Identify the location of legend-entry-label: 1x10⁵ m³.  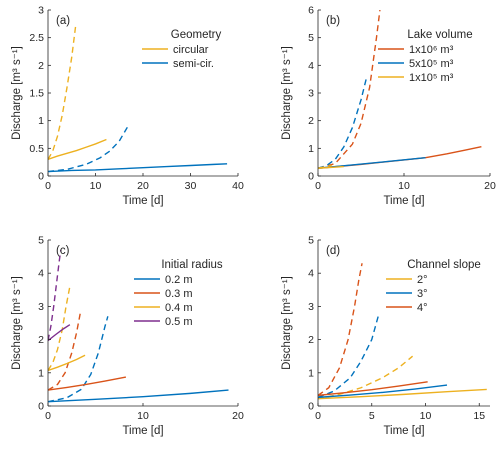
(431, 78).